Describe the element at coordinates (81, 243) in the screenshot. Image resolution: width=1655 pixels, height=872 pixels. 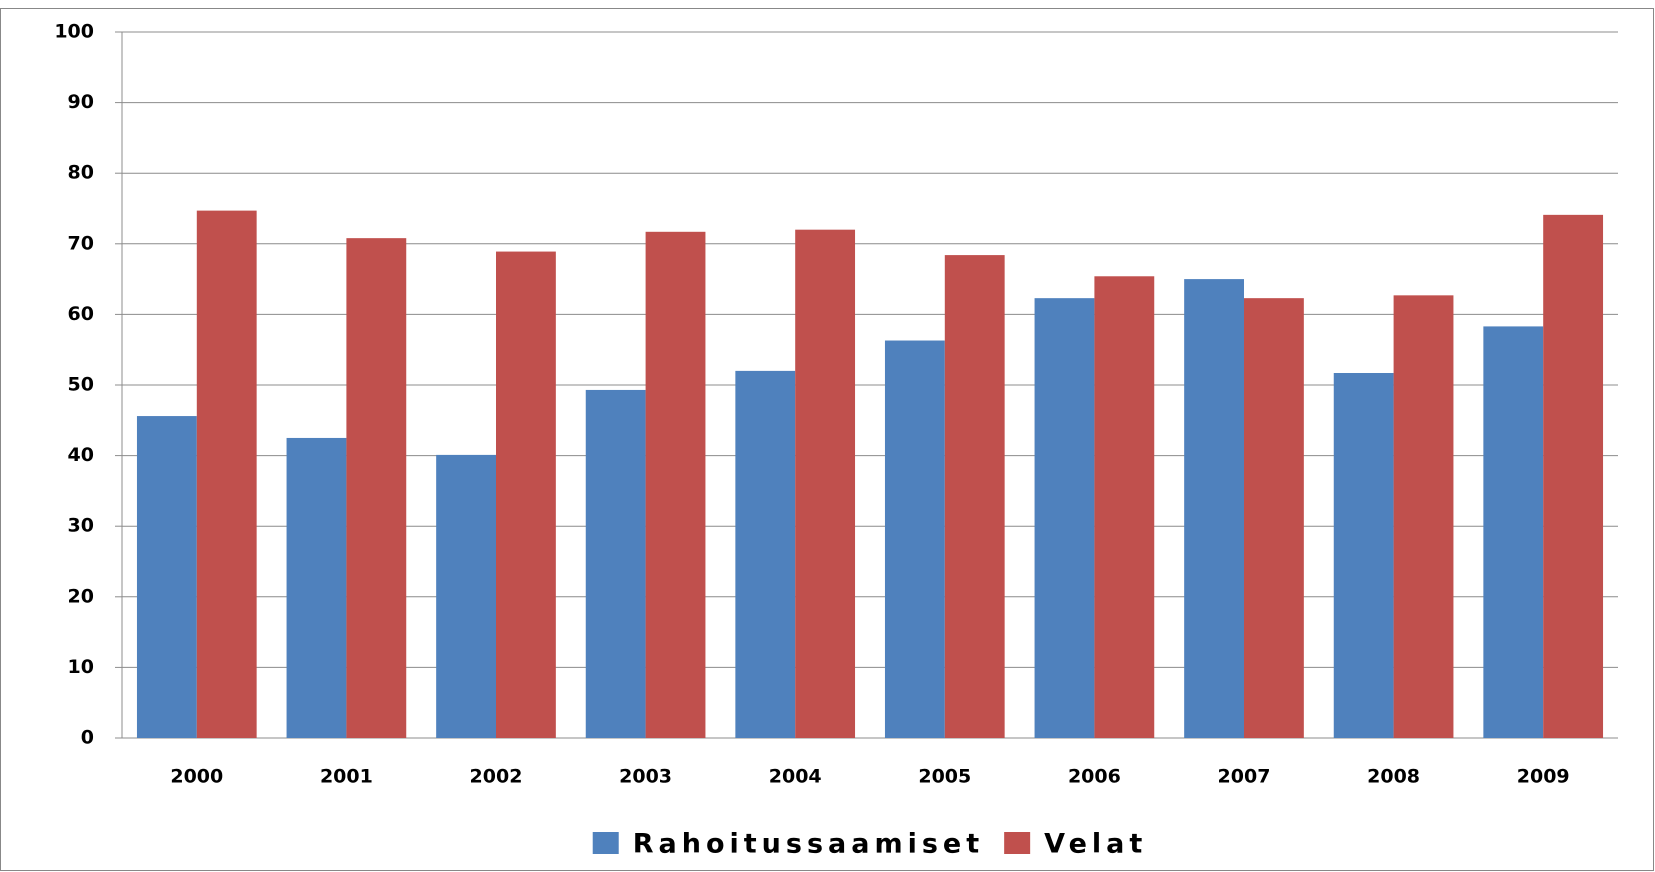
I see `y-tick-label: 70` at that location.